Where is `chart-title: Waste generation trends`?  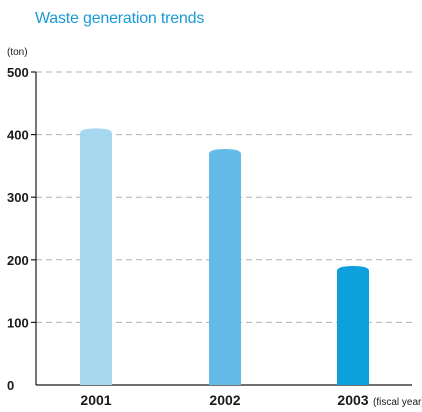 chart-title: Waste generation trends is located at coordinates (120, 18).